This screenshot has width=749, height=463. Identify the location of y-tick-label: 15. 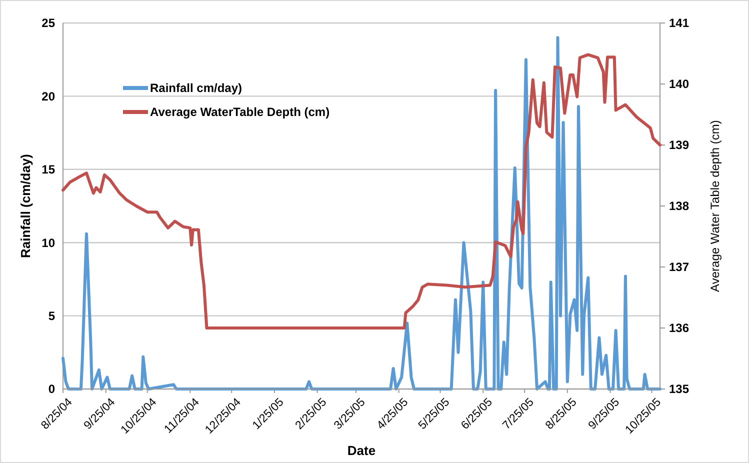
(49, 169).